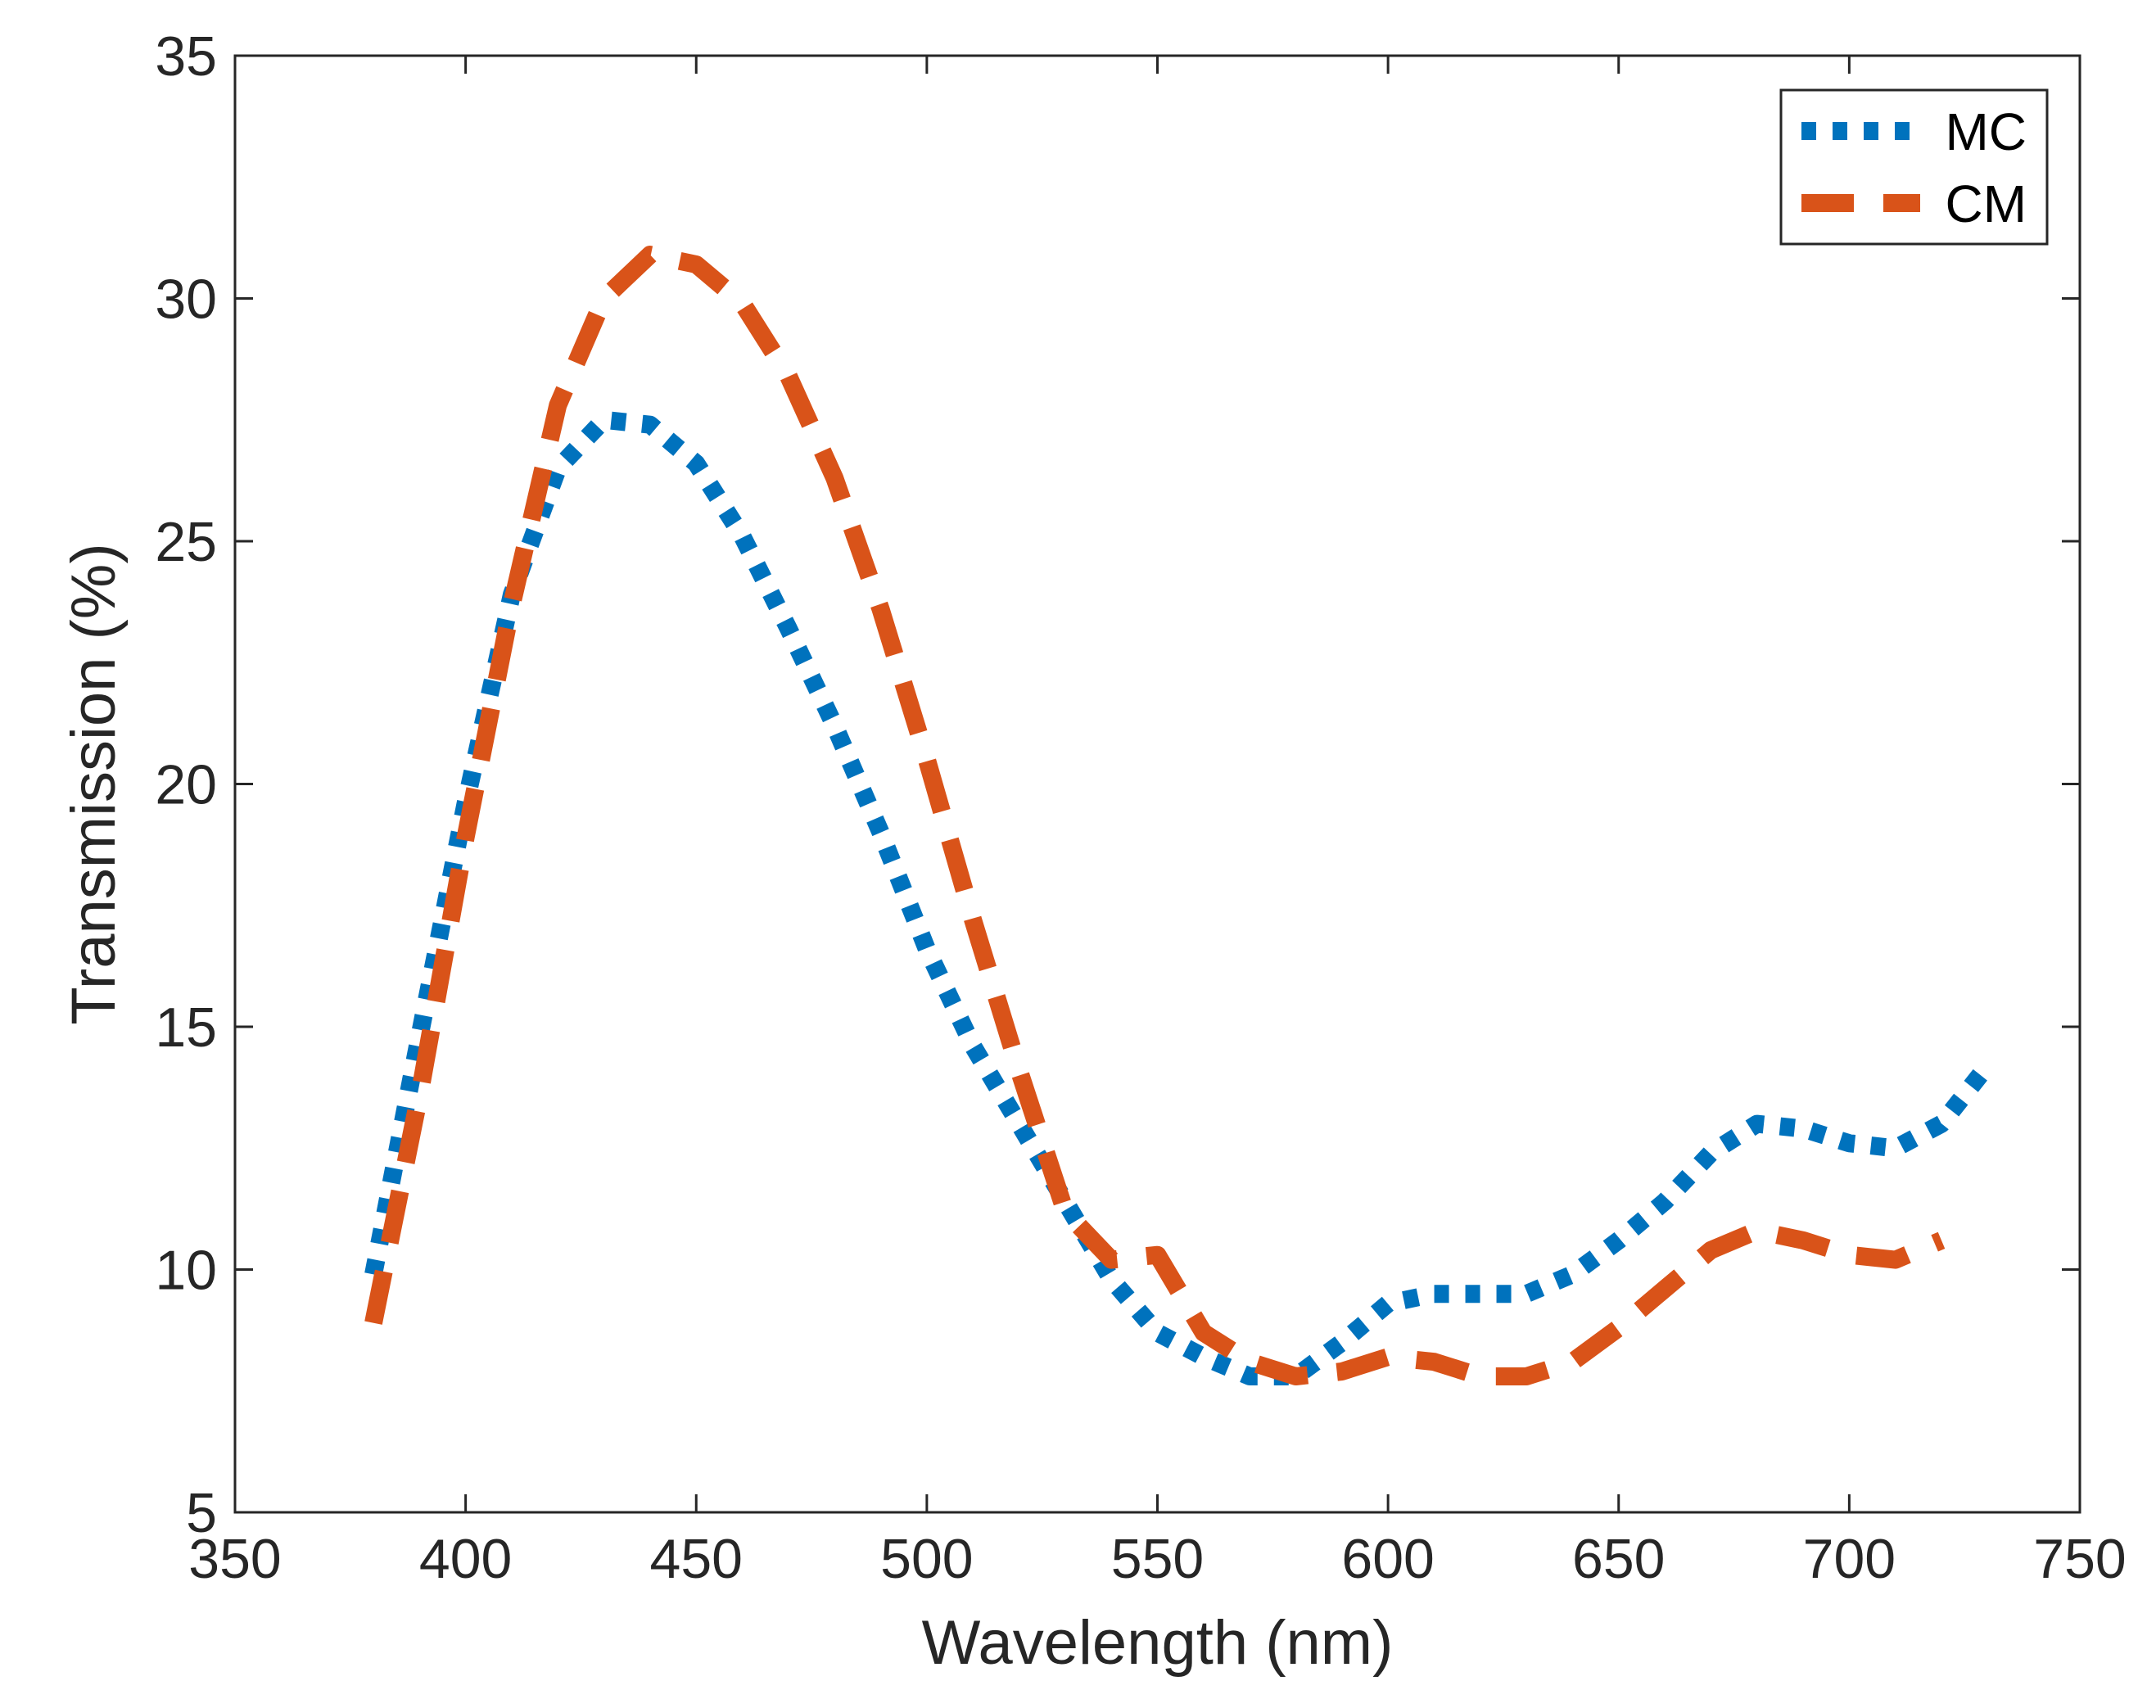  I want to click on y-tick-label: 20, so click(186, 785).